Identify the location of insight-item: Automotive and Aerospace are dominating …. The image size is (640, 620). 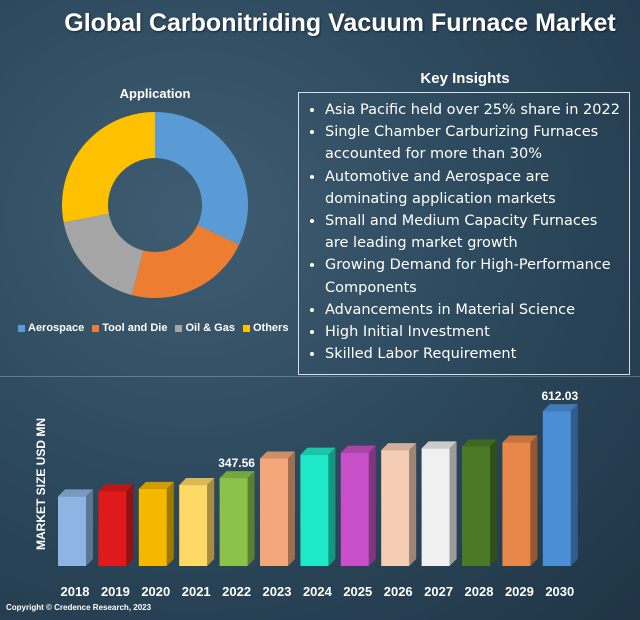
(474, 188).